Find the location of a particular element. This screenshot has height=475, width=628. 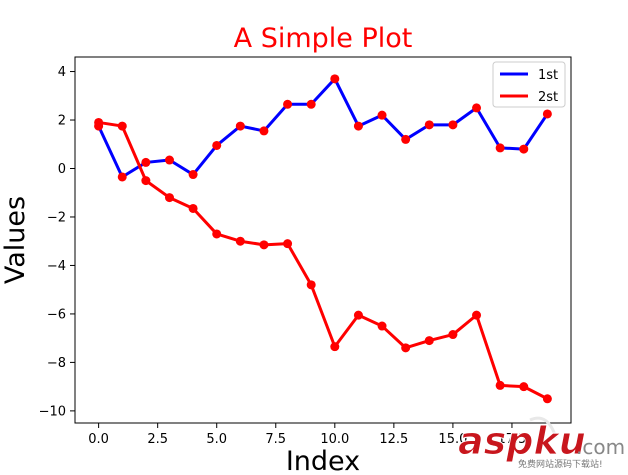

legend: 1st 2st is located at coordinates (529, 84).